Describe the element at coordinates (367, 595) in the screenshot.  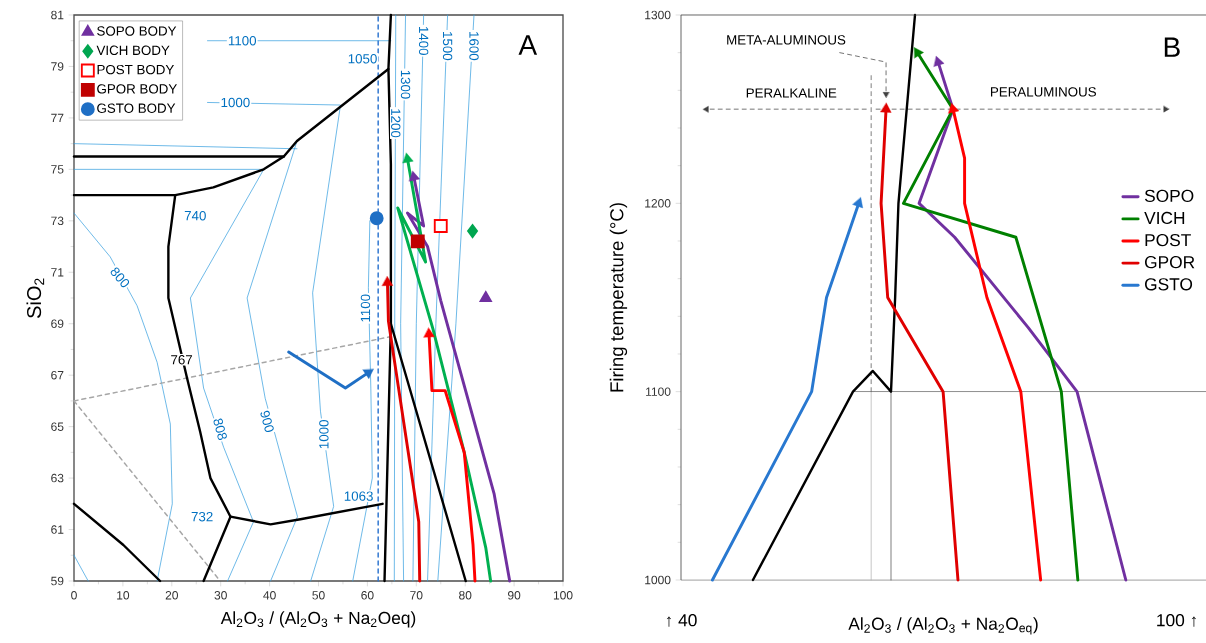
I see `x-tick-label: 60` at that location.